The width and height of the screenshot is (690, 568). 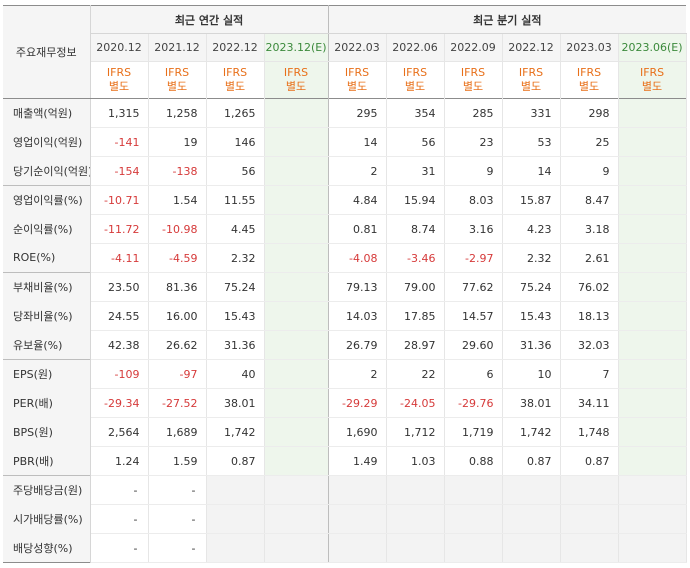 I want to click on data-cell: 26.62, so click(x=177, y=345).